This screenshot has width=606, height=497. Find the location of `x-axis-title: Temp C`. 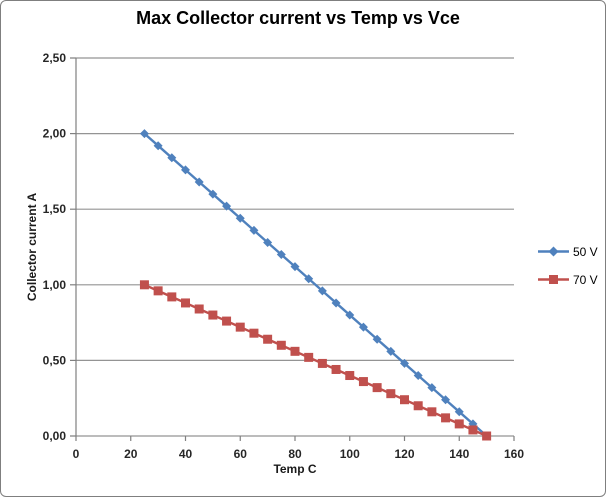

x-axis-title: Temp C is located at coordinates (295, 469).